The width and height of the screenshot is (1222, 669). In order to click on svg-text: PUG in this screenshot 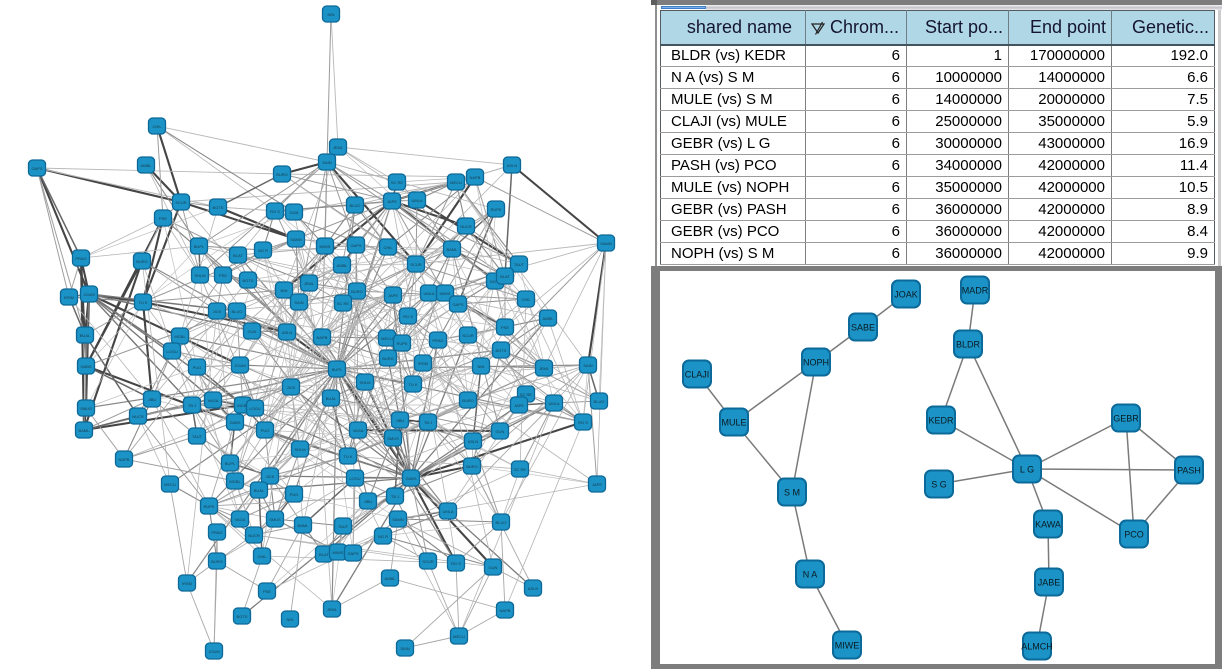, I will do `click(265, 430)`.